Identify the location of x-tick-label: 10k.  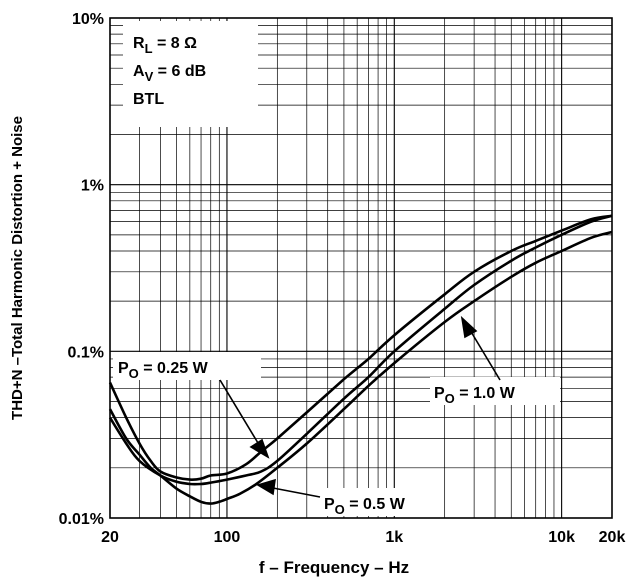
(561, 537).